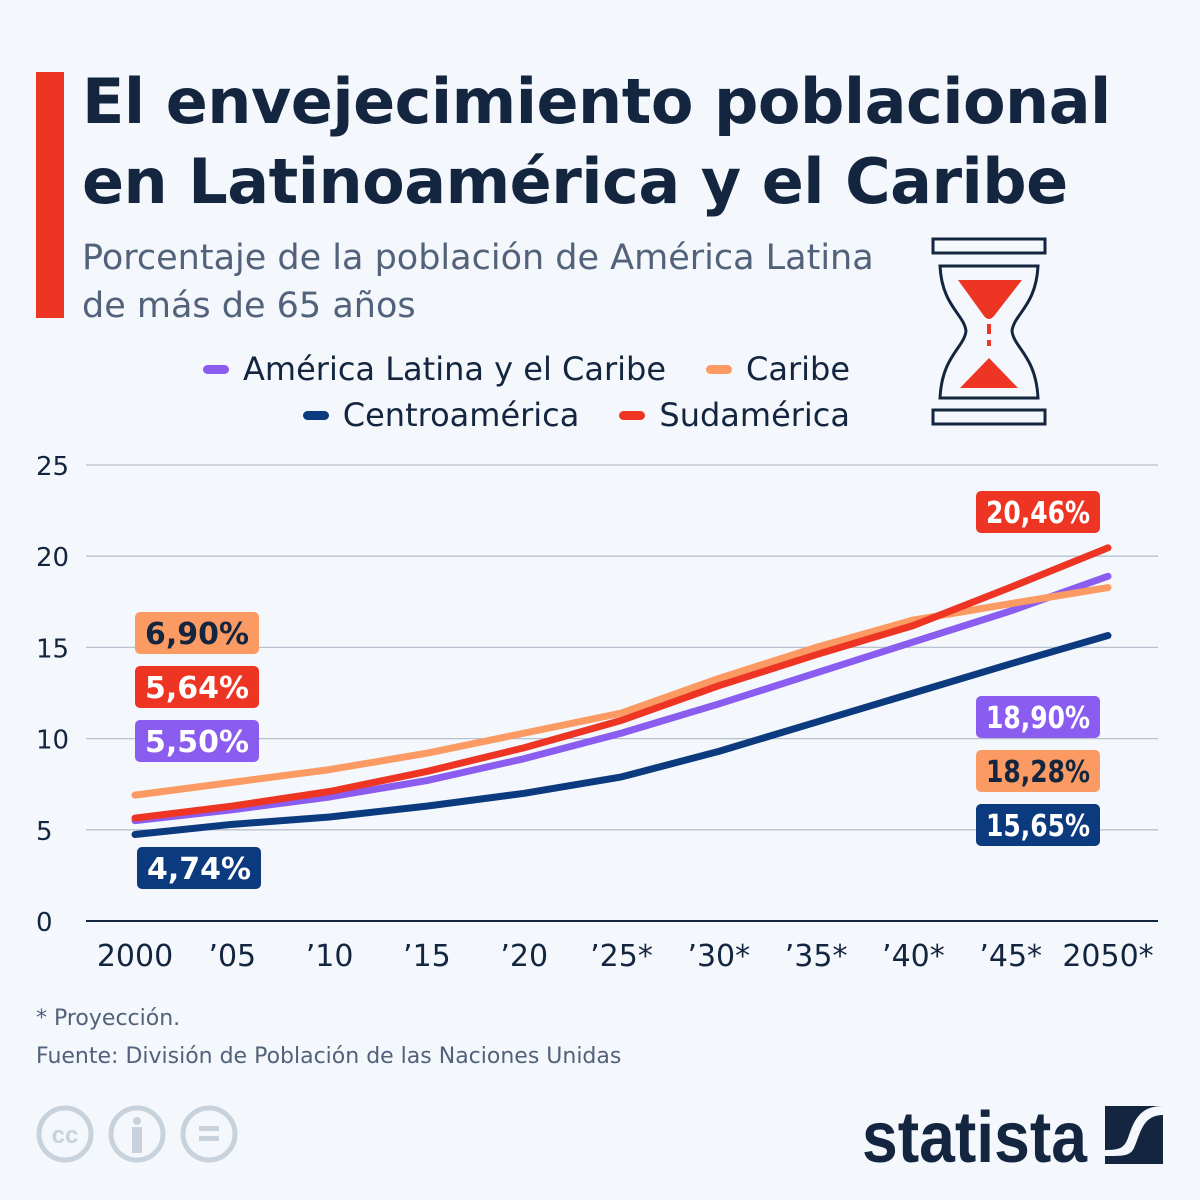 Image resolution: width=1200 pixels, height=1200 pixels. What do you see at coordinates (596, 101) in the screenshot?
I see `title-line-1: El envejecimiento poblacional` at bounding box center [596, 101].